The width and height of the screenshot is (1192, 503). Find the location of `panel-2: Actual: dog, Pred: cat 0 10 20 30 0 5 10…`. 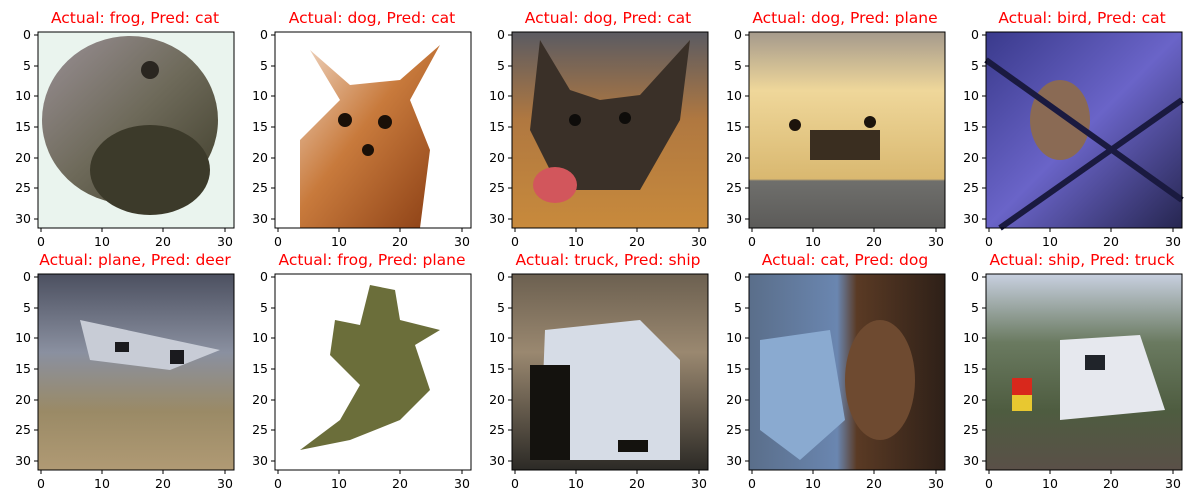

panel-2: Actual: dog, Pred: cat 0 10 20 30 0 5 10… is located at coordinates (599, 129).